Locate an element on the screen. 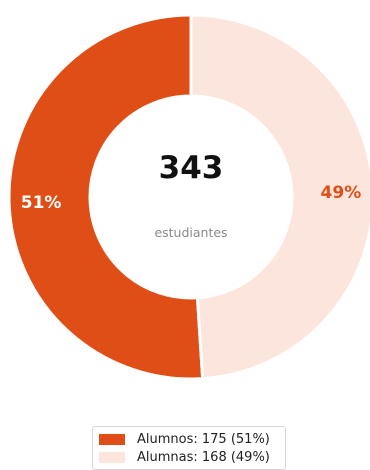 The image size is (370, 470). legend-item-alumnas: Alumnas: 168 (49%) is located at coordinates (189, 457).